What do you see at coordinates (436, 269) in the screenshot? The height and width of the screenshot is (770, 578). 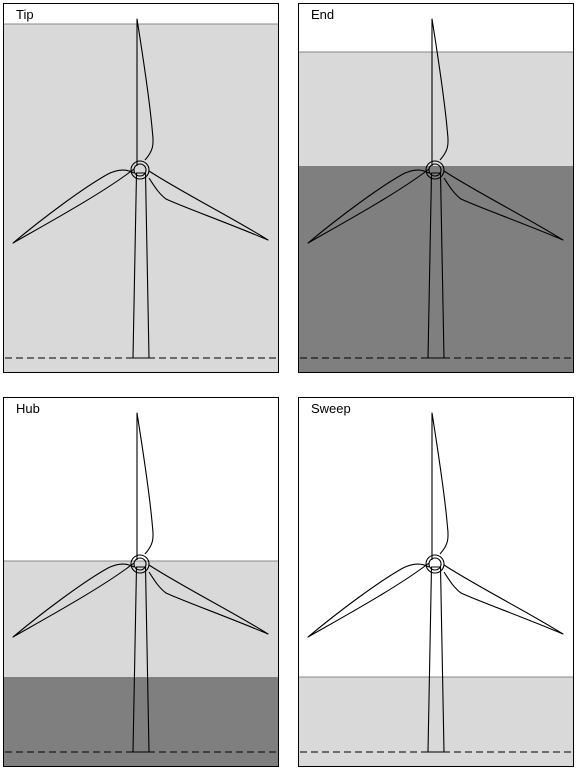 I see `hub-zone-band` at bounding box center [436, 269].